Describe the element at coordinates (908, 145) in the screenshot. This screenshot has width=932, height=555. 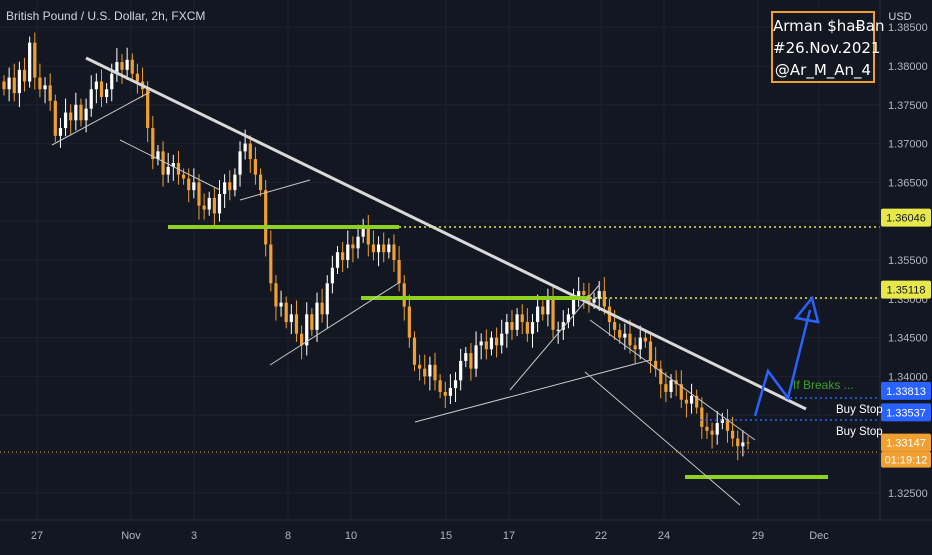
I see `price-tick-label: 1.37000` at that location.